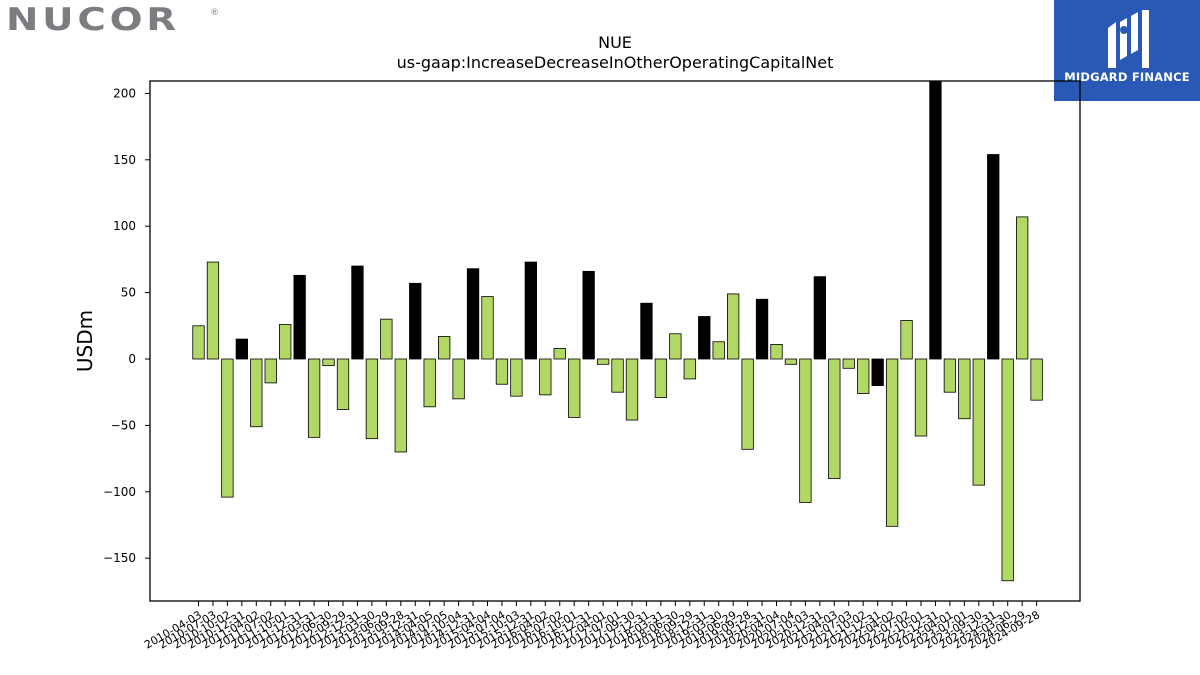 Image resolution: width=1200 pixels, height=675 pixels. I want to click on y-tick-label: −150, so click(119, 558).